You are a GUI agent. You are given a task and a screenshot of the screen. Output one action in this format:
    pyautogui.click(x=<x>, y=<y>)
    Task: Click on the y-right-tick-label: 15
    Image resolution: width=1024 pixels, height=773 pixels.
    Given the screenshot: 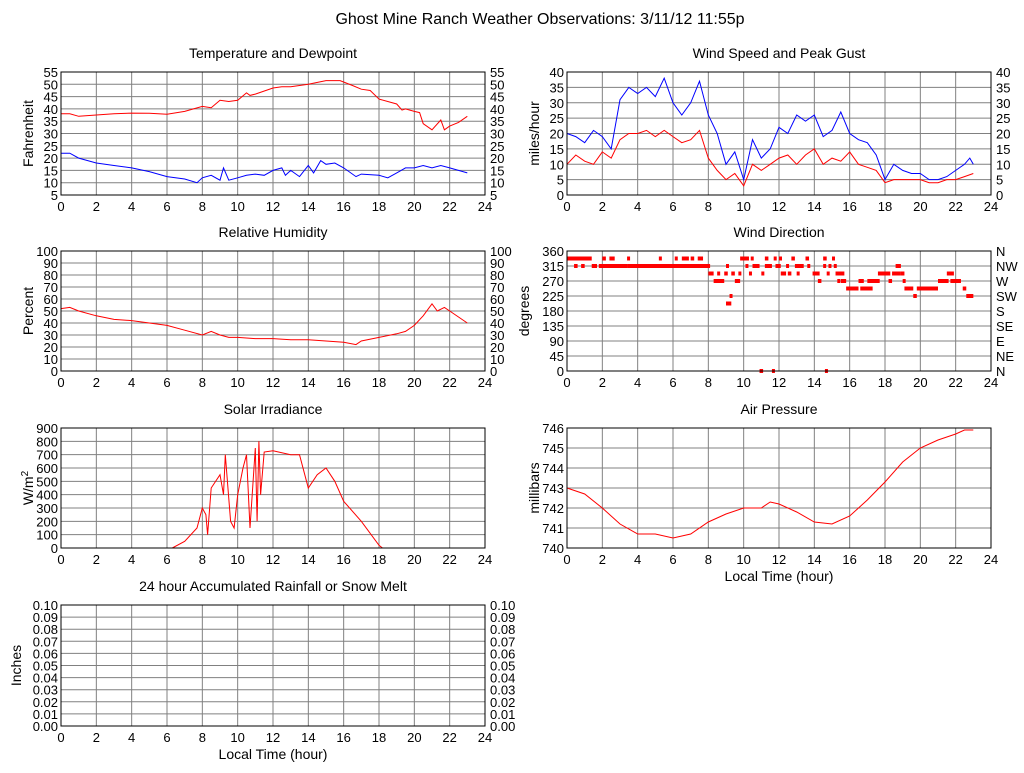 What is the action you would take?
    pyautogui.click(x=497, y=170)
    